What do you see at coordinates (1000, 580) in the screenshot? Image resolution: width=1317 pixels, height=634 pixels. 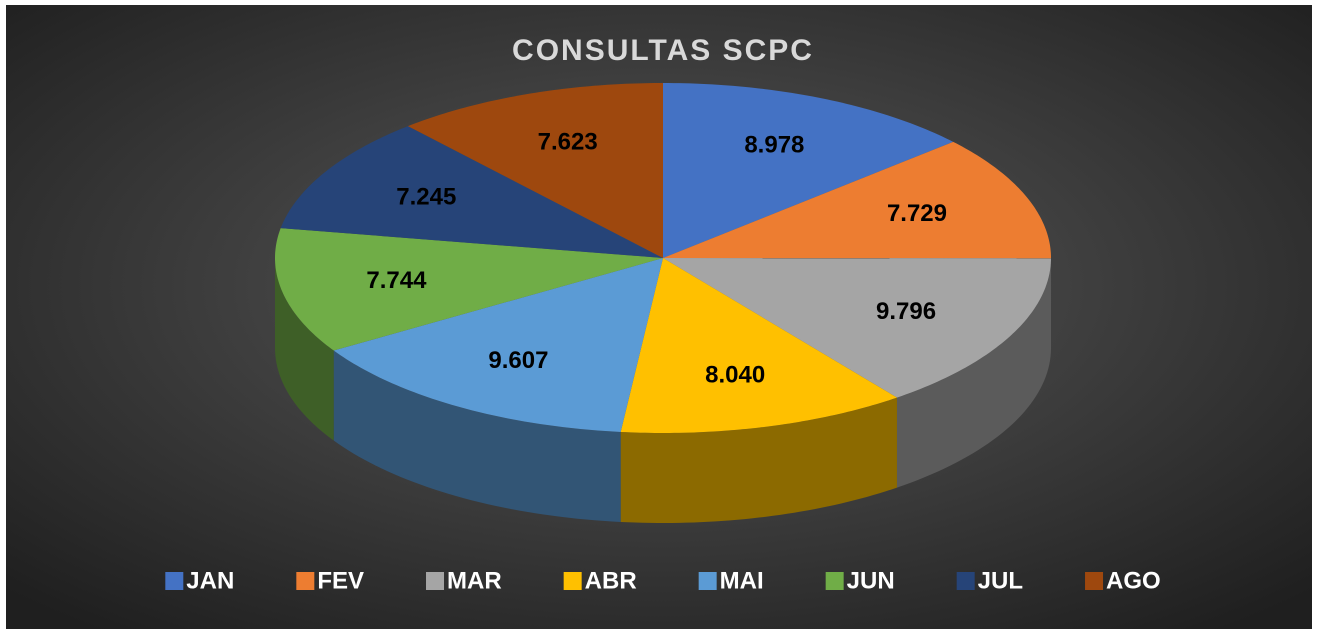 I see `legend-label: JUL` at bounding box center [1000, 580].